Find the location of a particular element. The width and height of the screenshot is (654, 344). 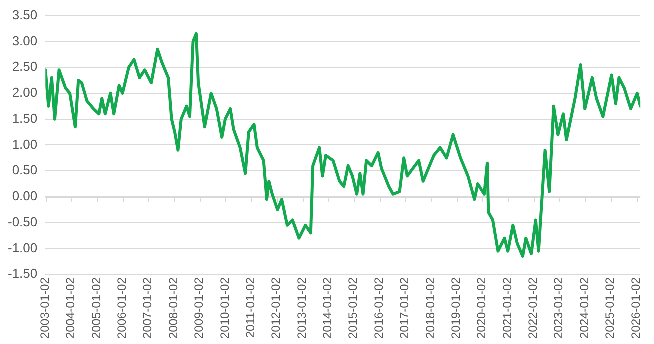

x-tick-label: 2021-01-02 is located at coordinates (507, 308).